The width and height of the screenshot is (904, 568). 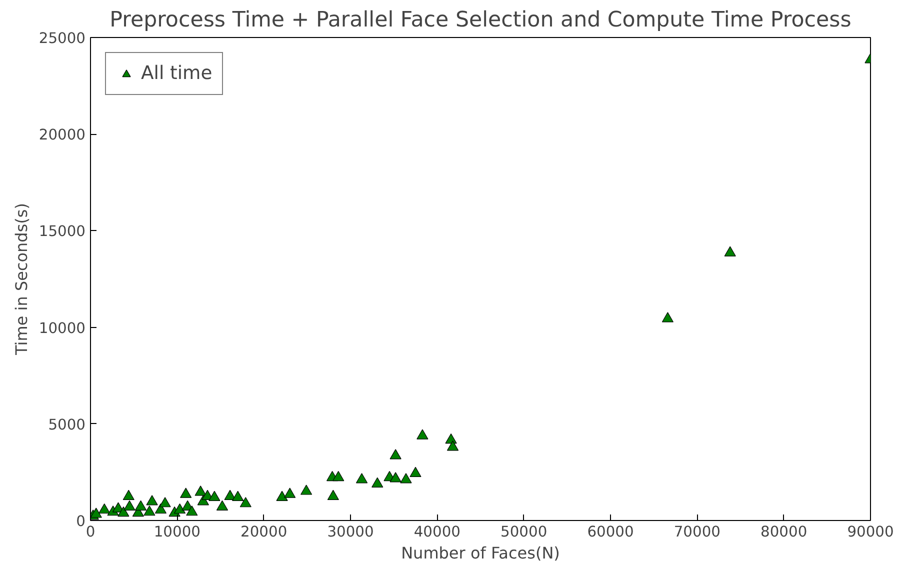 What do you see at coordinates (62, 231) in the screenshot?
I see `y-tick-label: 15000` at bounding box center [62, 231].